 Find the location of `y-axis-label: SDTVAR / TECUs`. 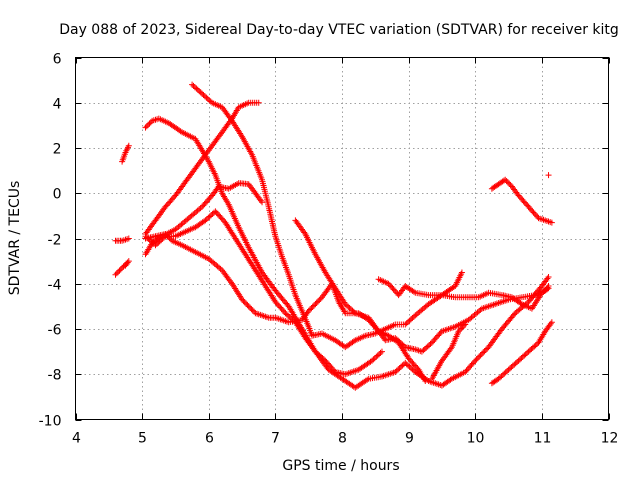

y-axis-label: SDTVAR / TECUs is located at coordinates (15, 238).